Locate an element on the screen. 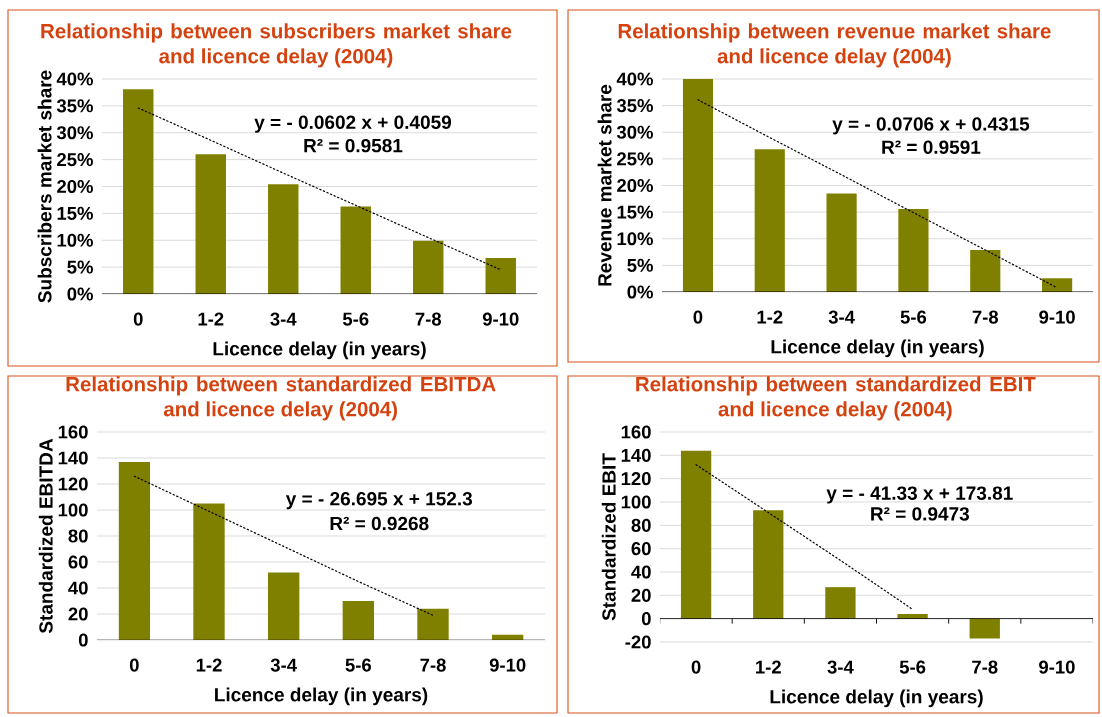 The image size is (1102, 717). y-tick-label: 60 is located at coordinates (78, 562).